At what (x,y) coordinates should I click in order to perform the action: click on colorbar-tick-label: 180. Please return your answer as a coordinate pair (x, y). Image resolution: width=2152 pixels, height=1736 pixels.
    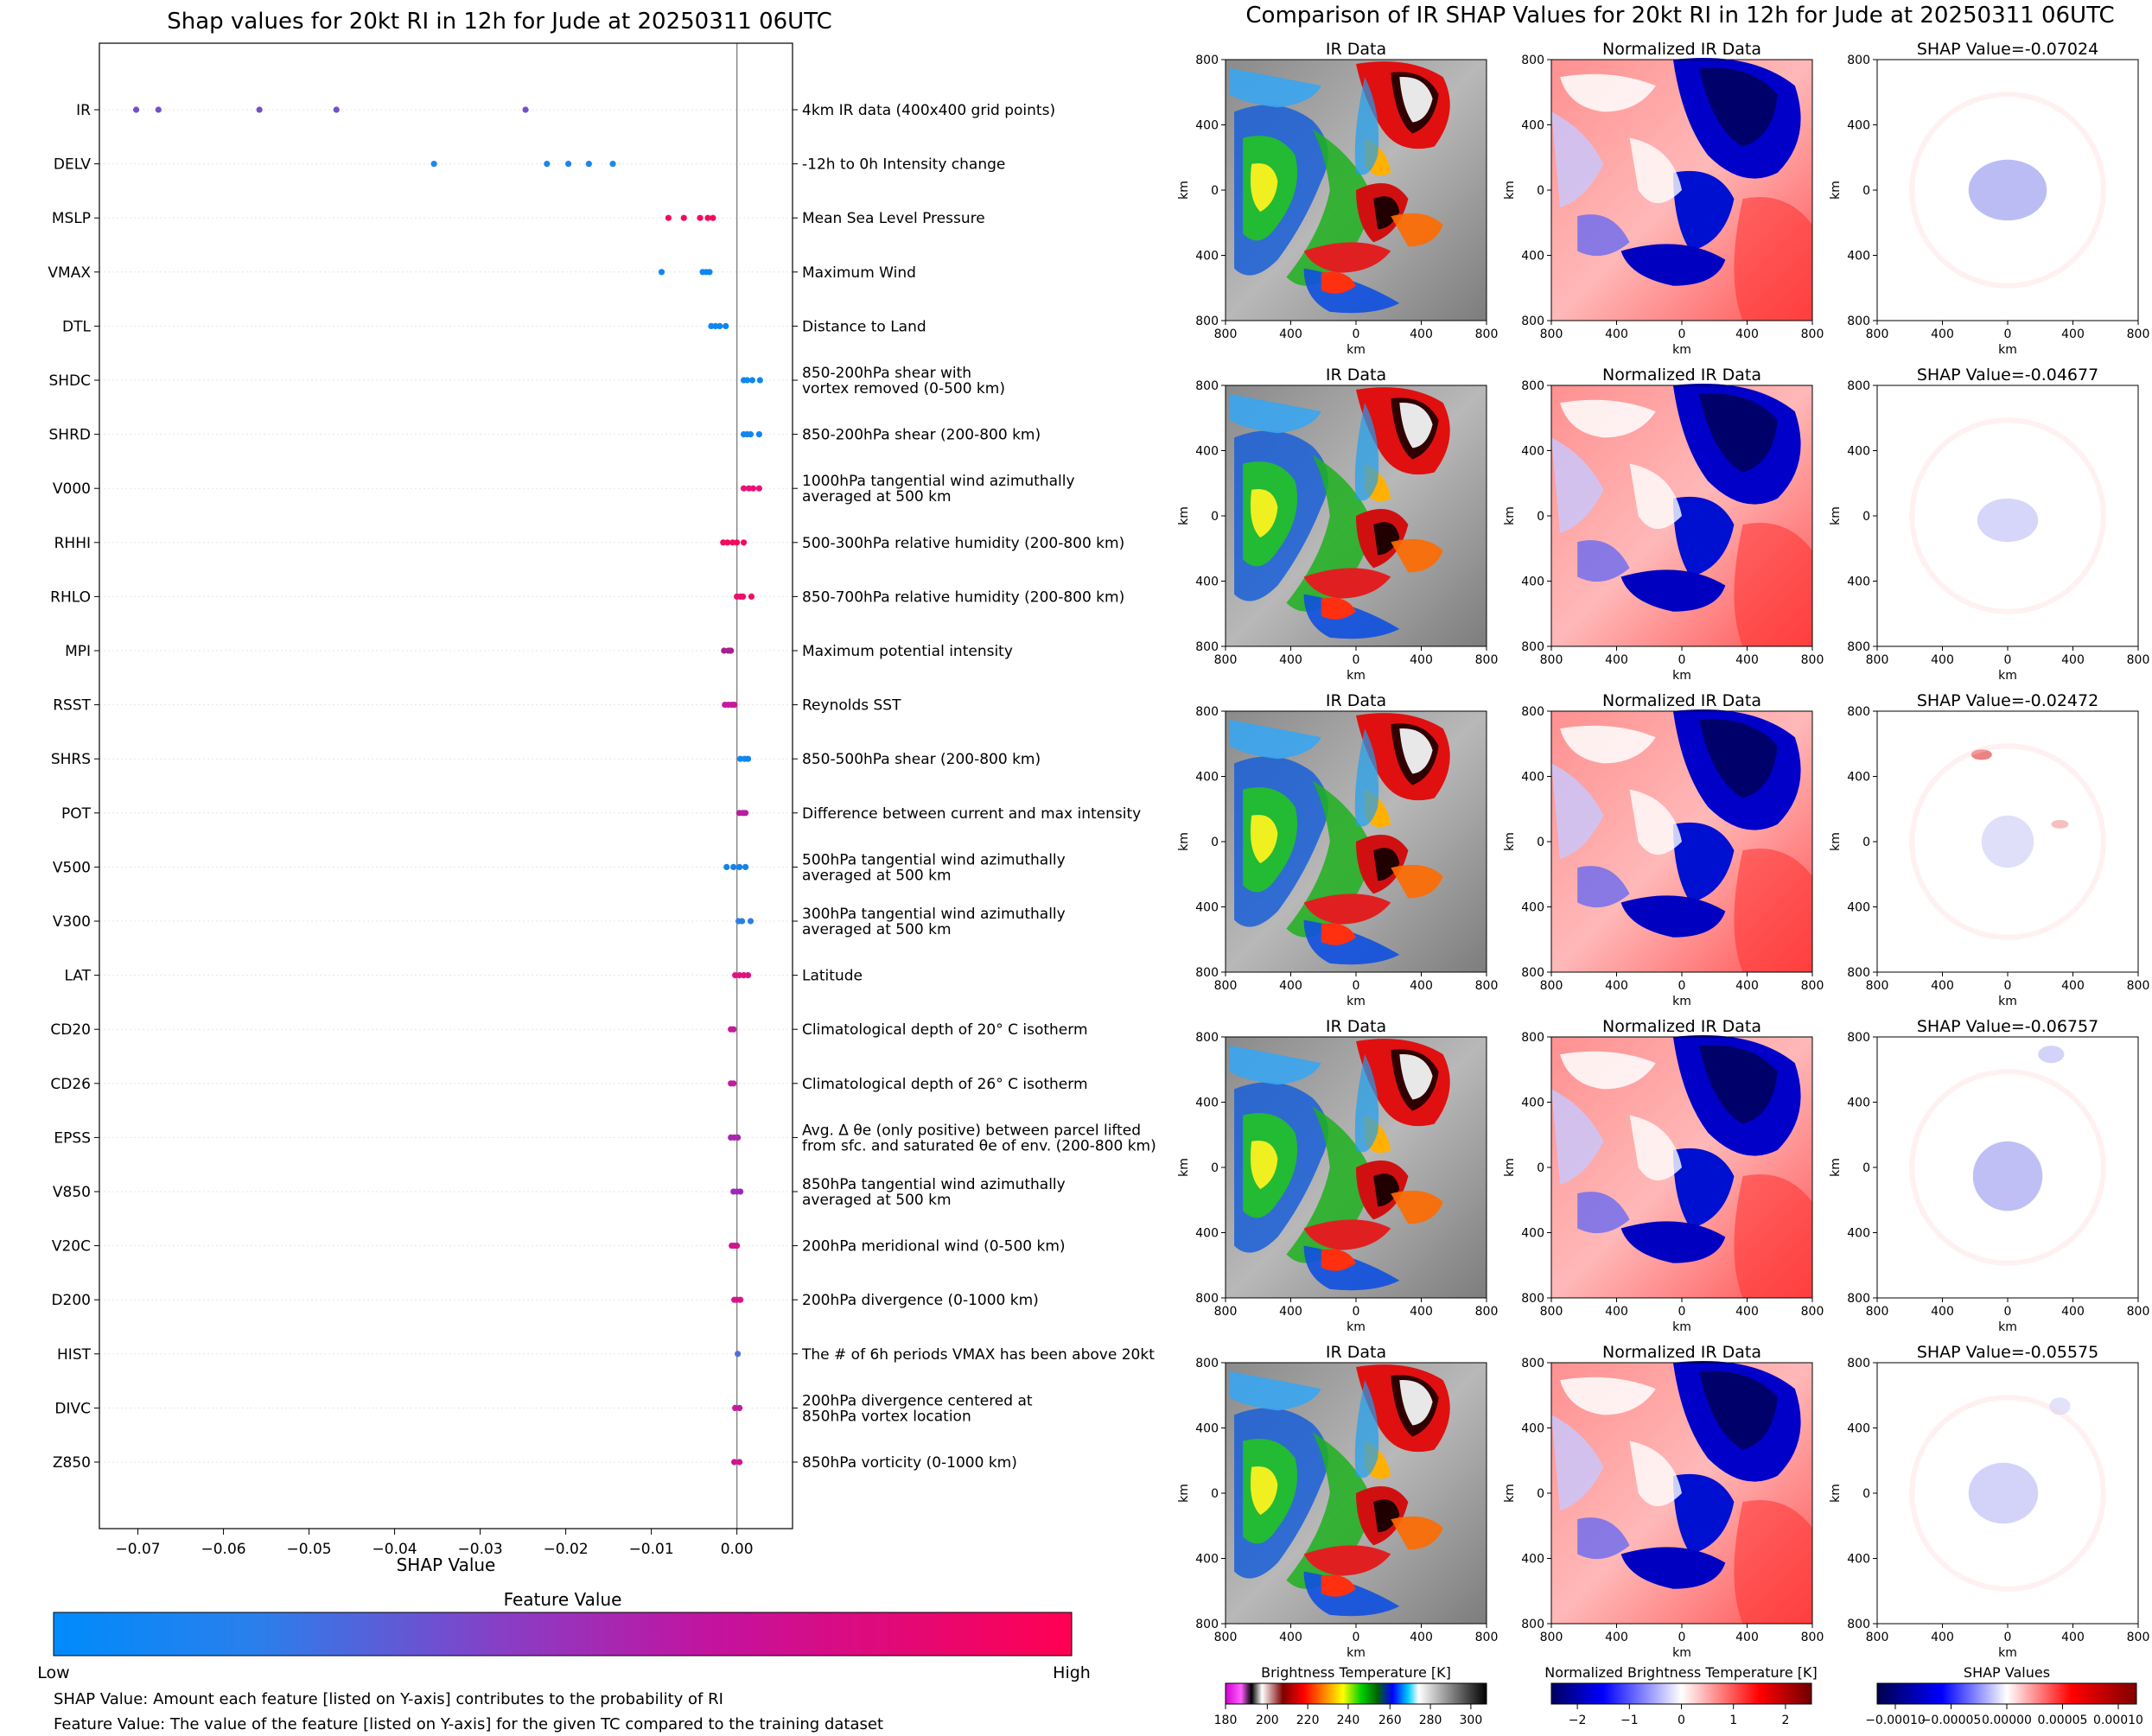
    Looking at the image, I should click on (1226, 1720).